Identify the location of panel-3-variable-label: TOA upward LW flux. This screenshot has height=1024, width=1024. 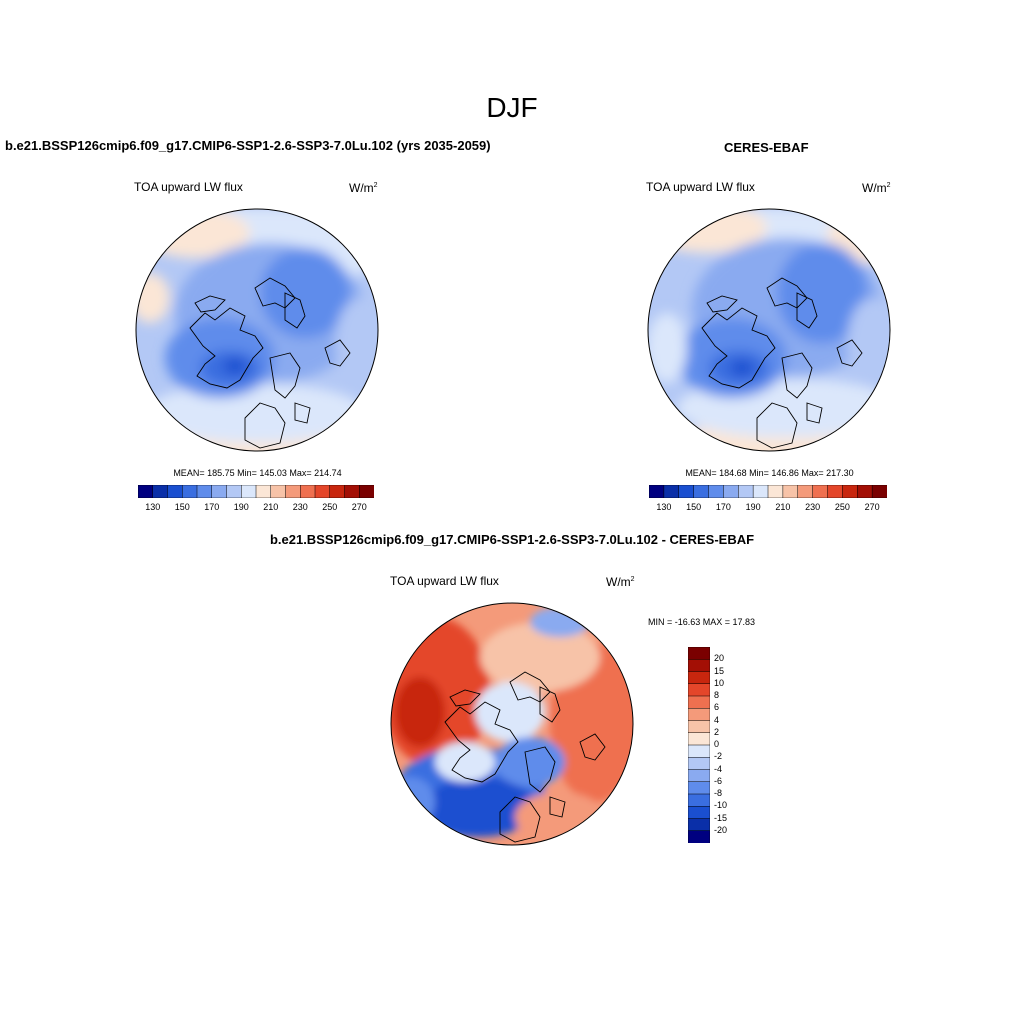
(444, 581).